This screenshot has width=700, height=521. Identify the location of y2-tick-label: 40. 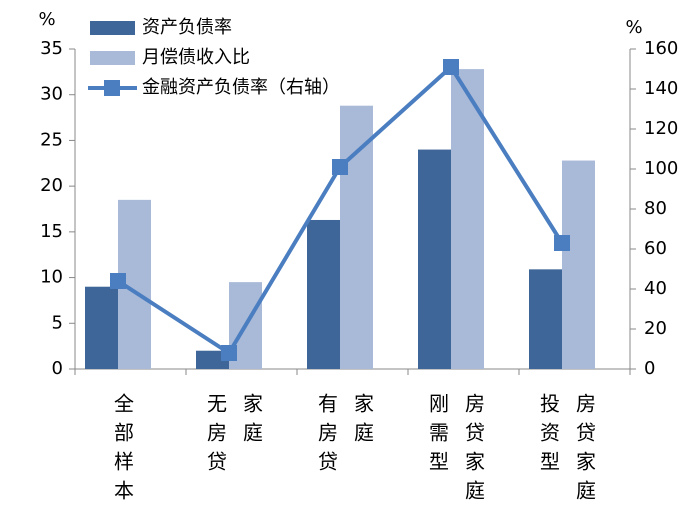
(655, 288).